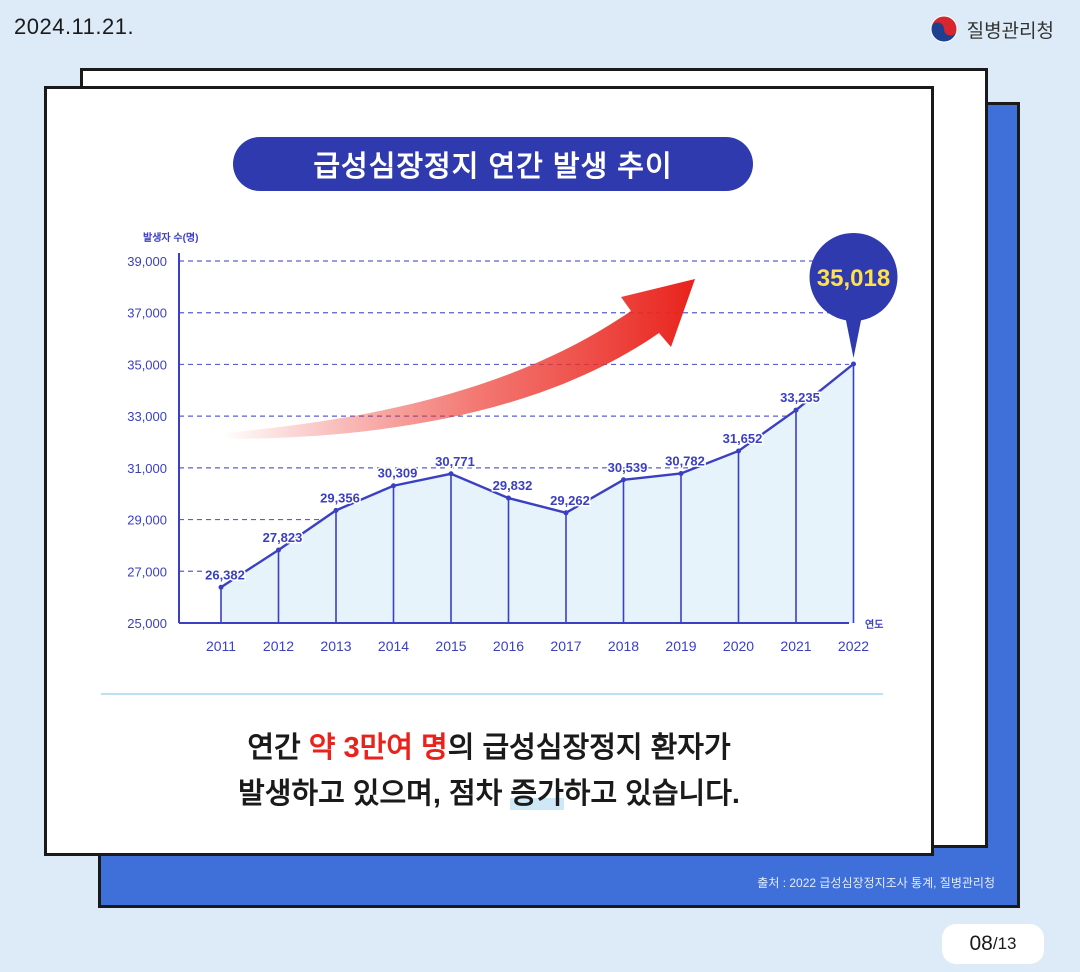  What do you see at coordinates (589, 748) in the screenshot?
I see `caption-part2: 의 급성심장정지 환자가` at bounding box center [589, 748].